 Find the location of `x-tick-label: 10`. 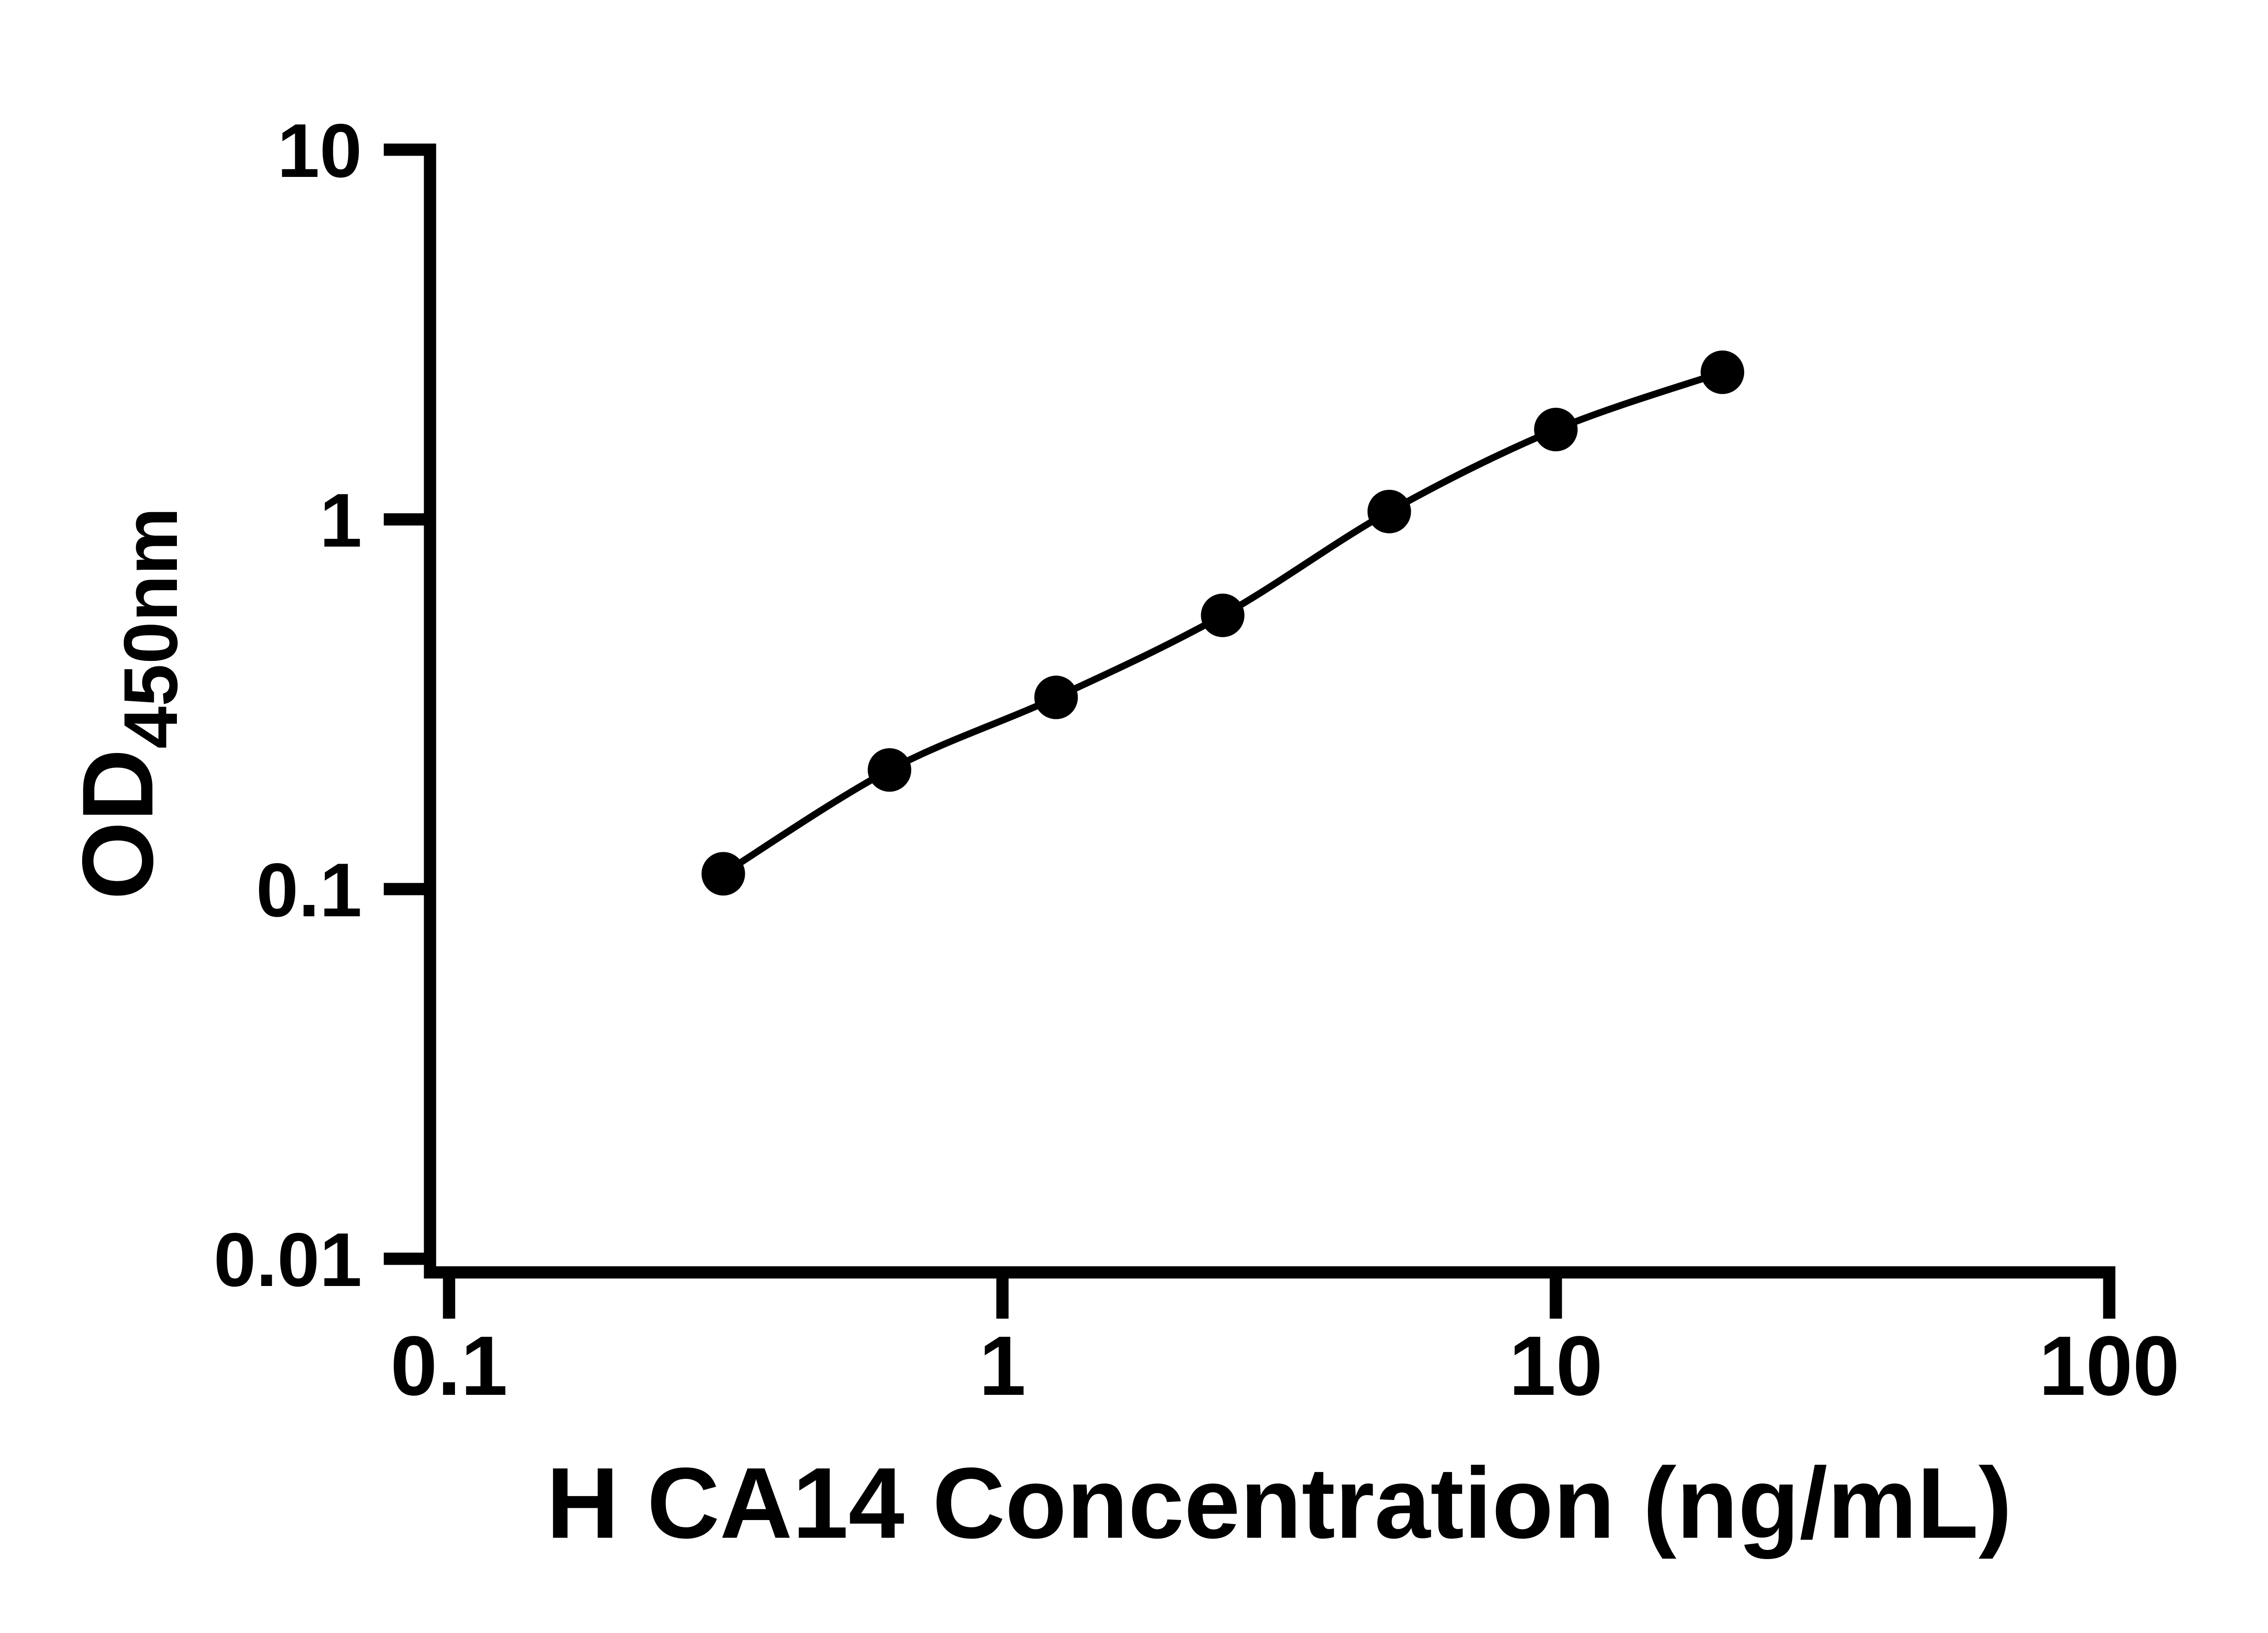

x-tick-label: 10 is located at coordinates (1556, 1366).